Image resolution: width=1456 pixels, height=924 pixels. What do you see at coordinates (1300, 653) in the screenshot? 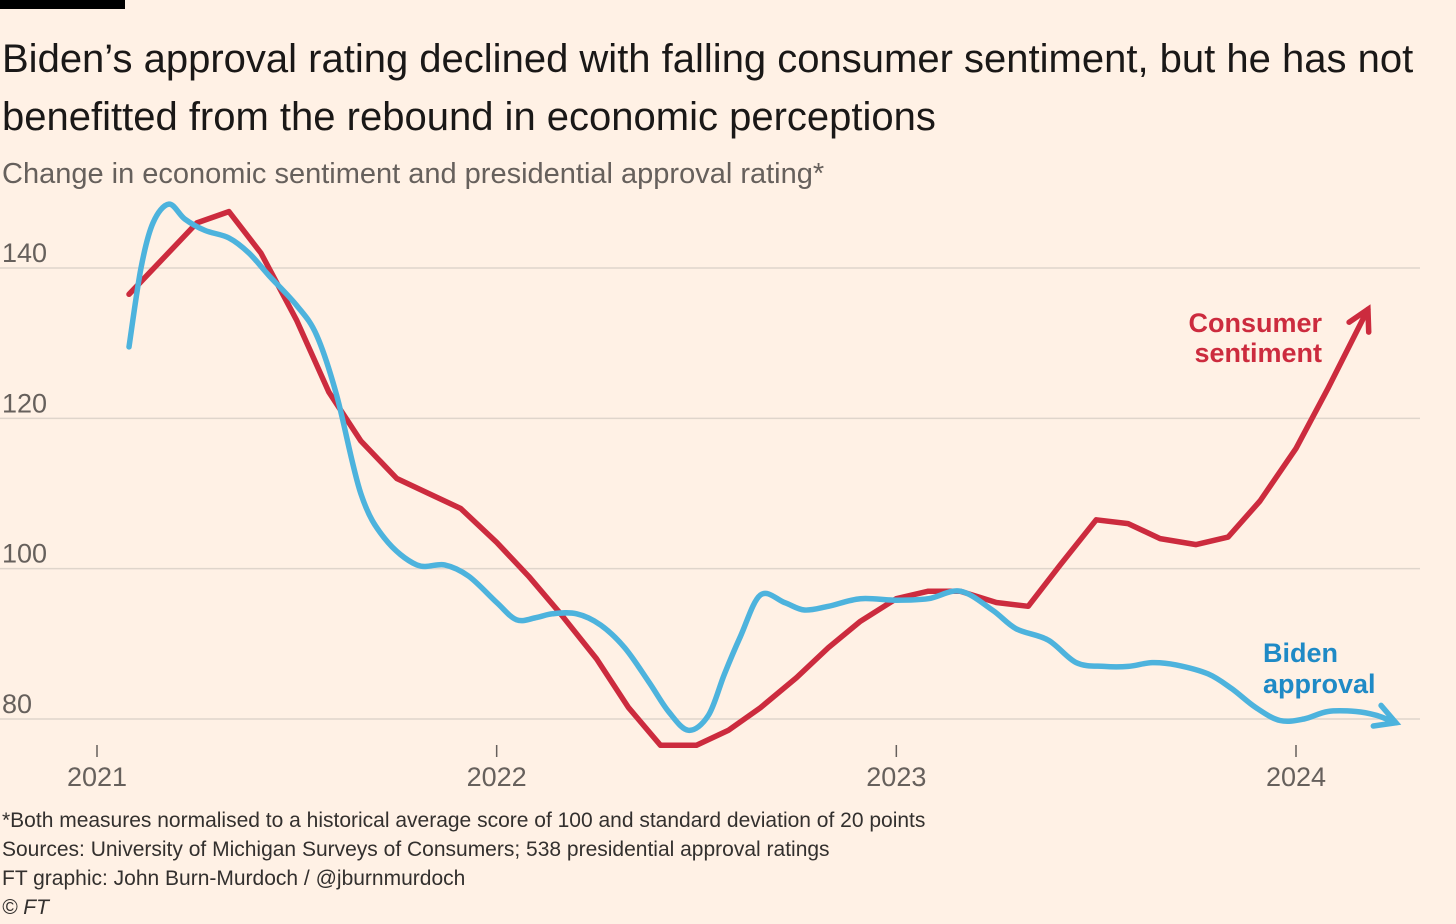
I see `biden-label-line: Biden` at bounding box center [1300, 653].